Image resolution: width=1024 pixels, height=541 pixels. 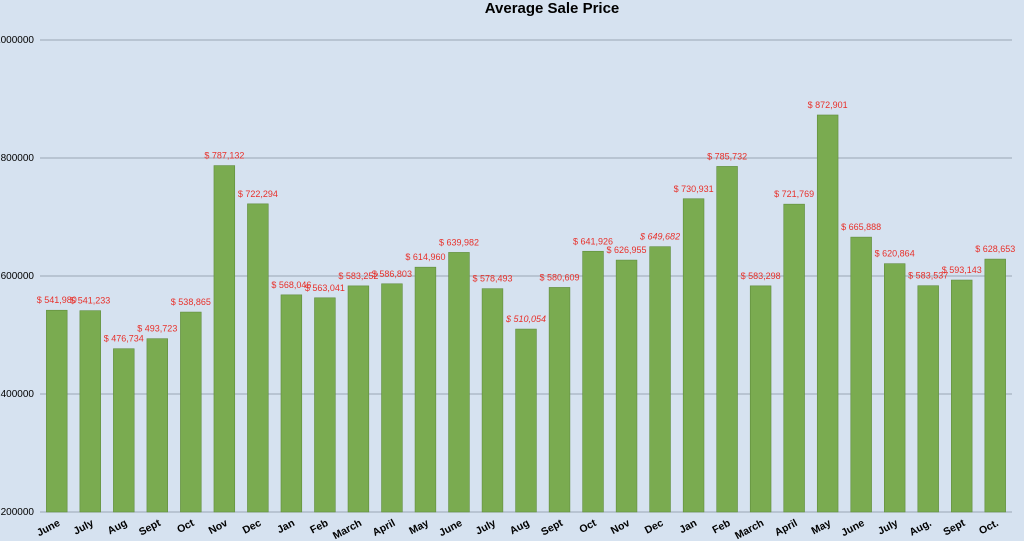 I want to click on data-label: $ 578,493, so click(x=492, y=279).